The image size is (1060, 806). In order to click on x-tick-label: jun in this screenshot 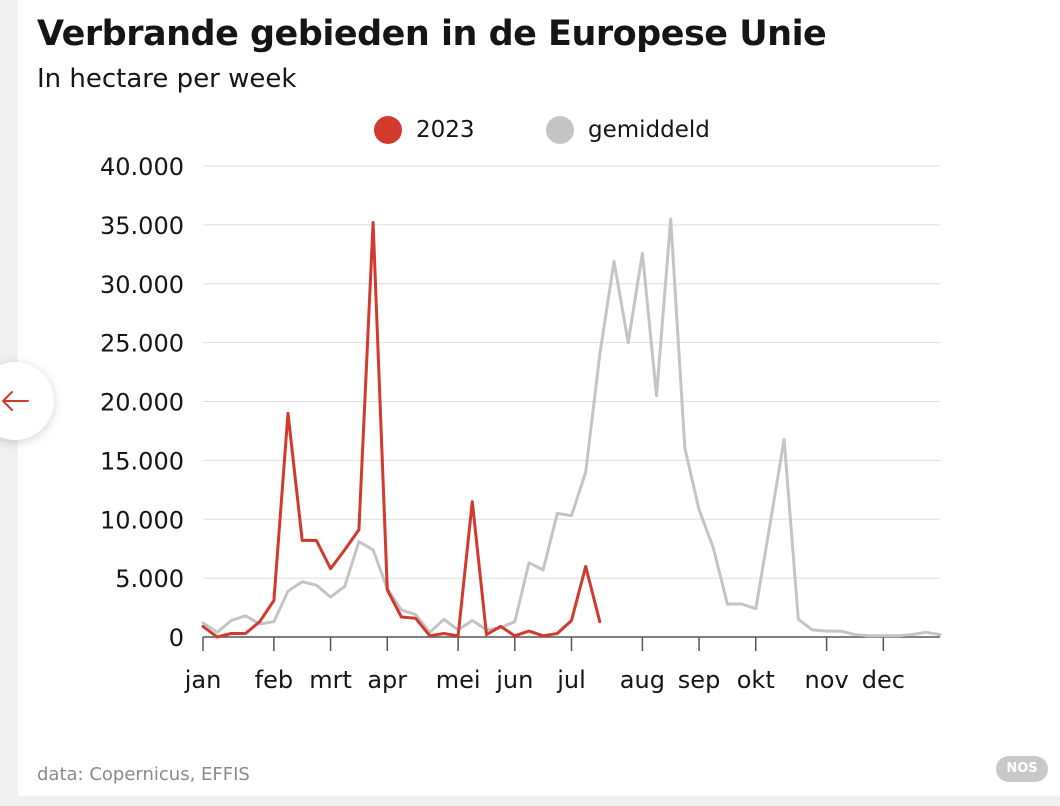, I will do `click(514, 680)`.